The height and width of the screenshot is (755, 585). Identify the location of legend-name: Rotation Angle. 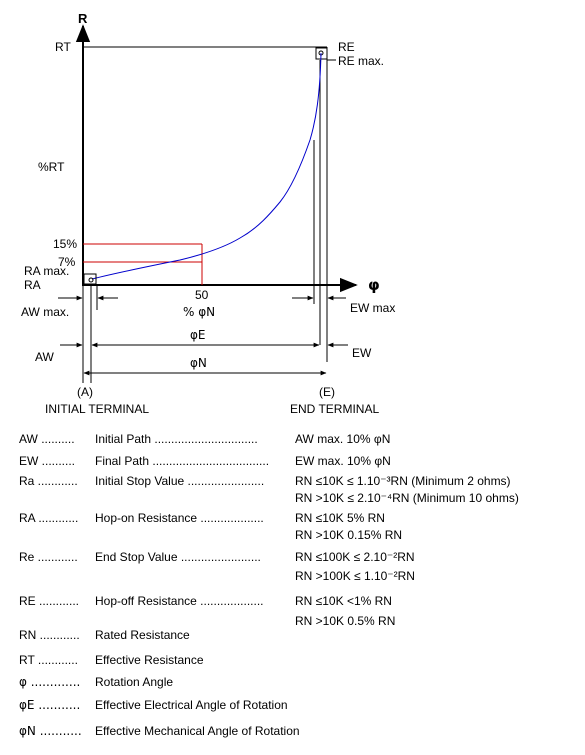
(134, 682).